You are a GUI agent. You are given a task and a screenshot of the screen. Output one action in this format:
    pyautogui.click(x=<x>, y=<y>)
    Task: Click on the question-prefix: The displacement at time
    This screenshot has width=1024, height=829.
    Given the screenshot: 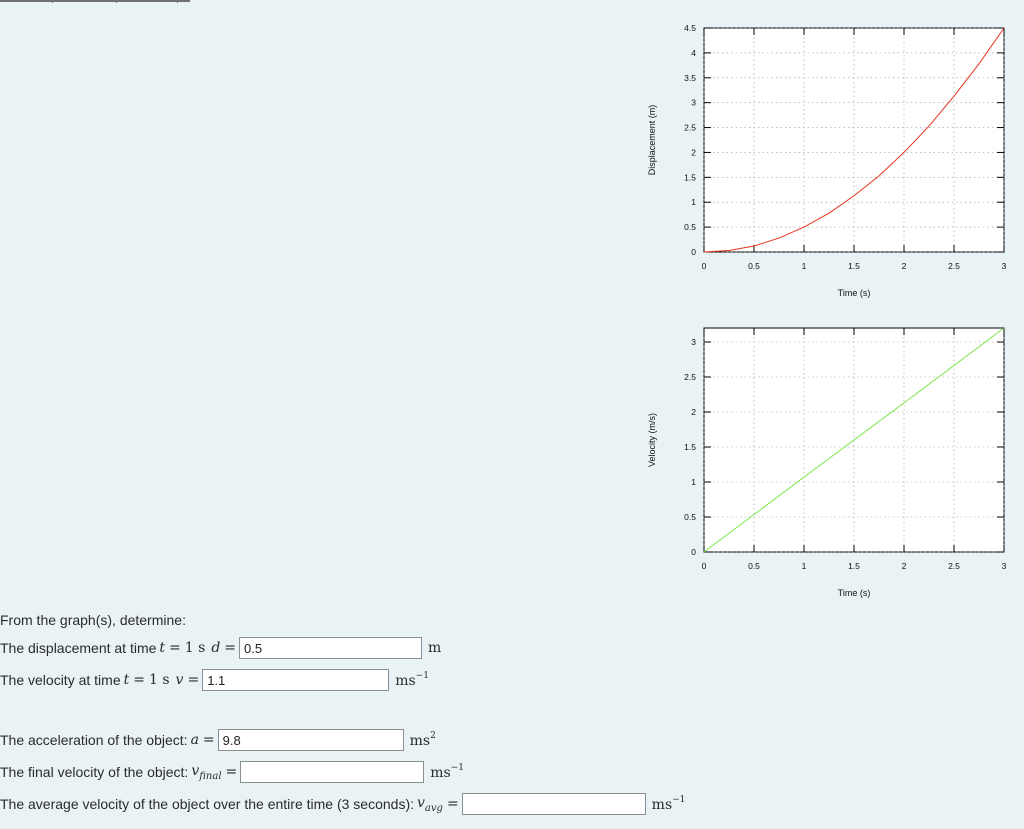 What is the action you would take?
    pyautogui.click(x=78, y=648)
    